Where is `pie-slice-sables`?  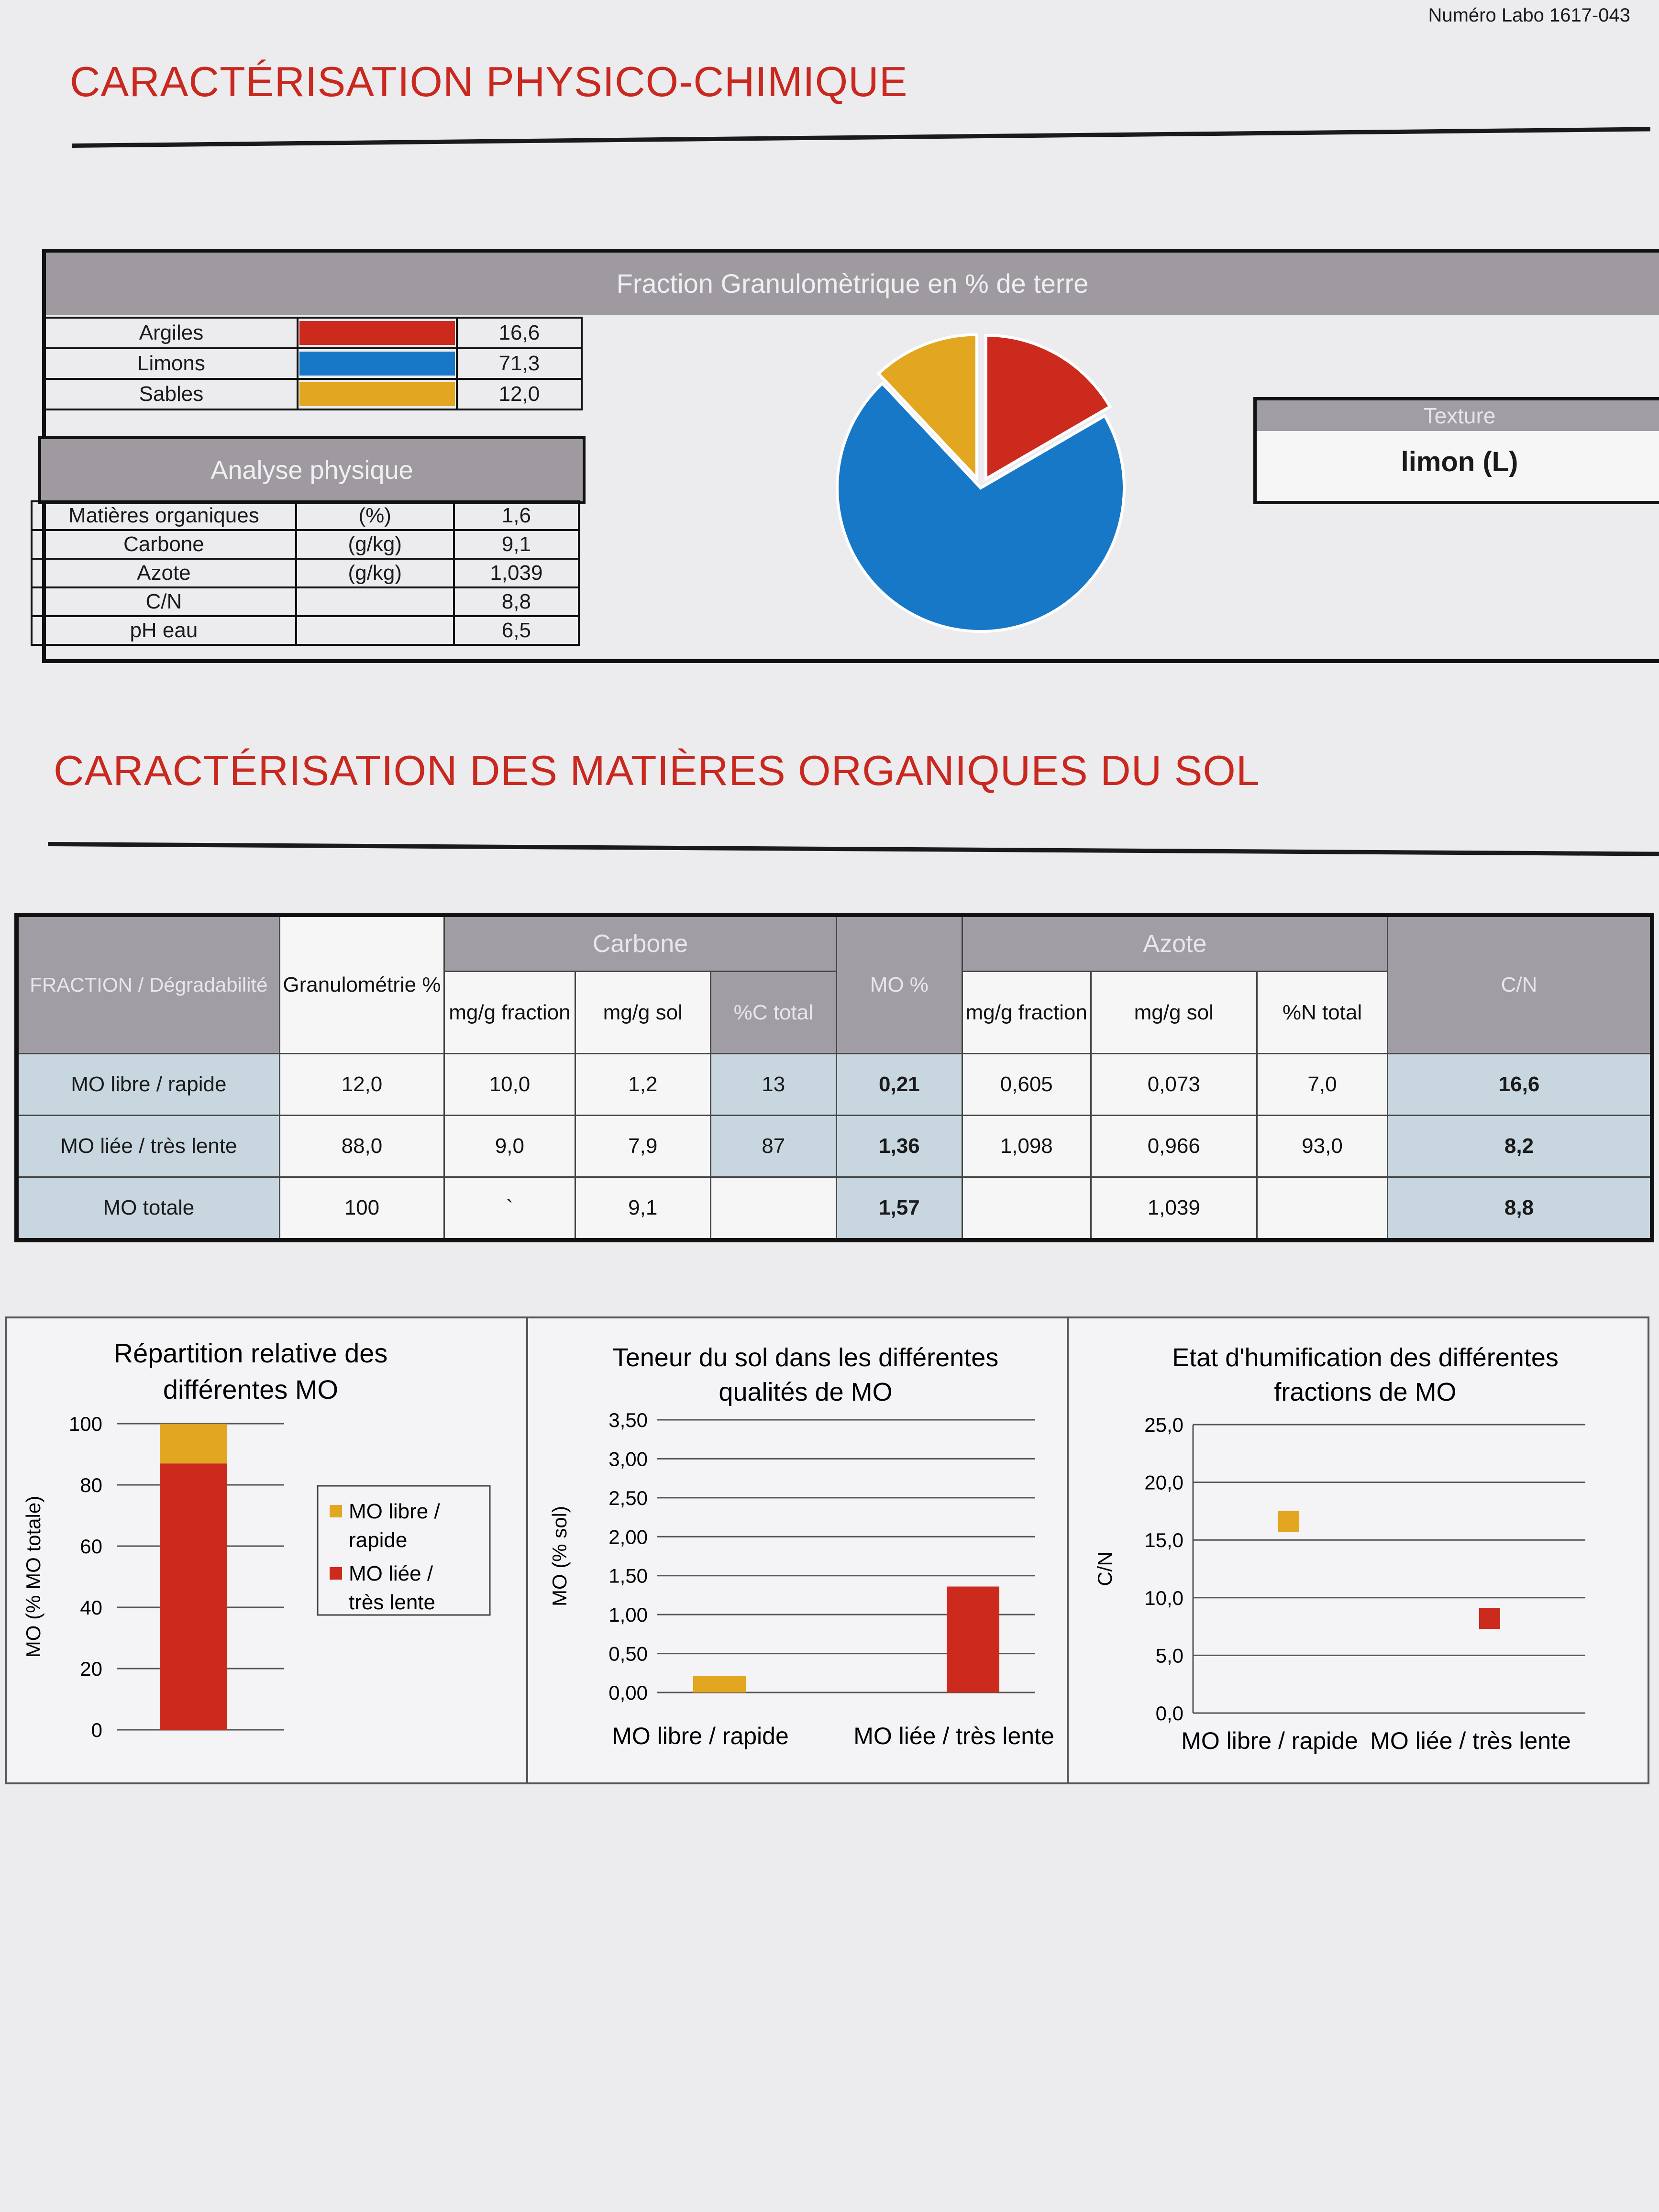 pie-slice-sables is located at coordinates (927, 407).